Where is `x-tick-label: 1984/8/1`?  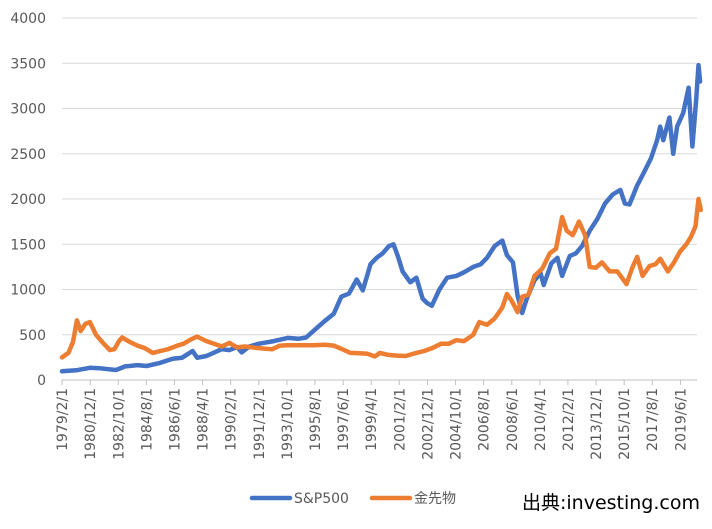 x-tick-label: 1984/8/1 is located at coordinates (147, 419).